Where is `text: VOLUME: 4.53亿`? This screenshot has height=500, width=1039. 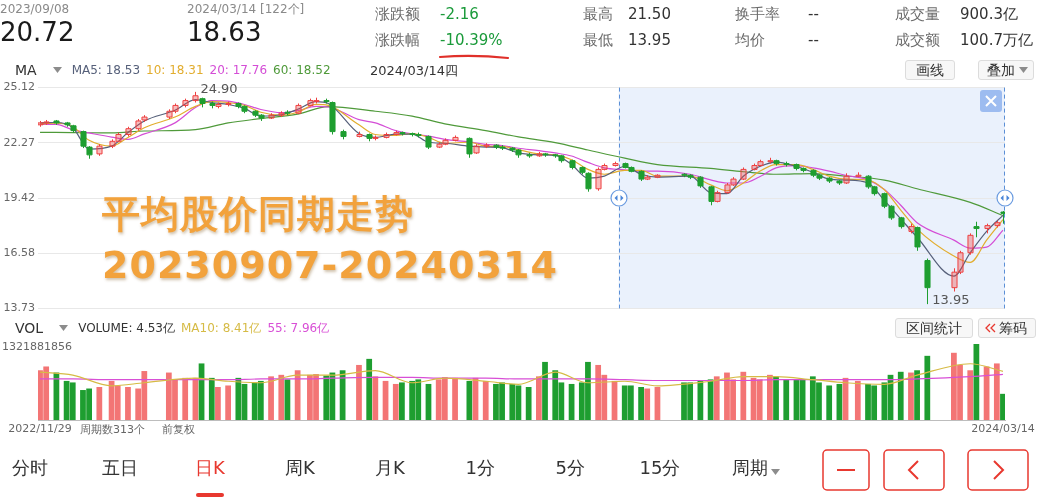 text: VOLUME: 4.53亿 is located at coordinates (126, 328).